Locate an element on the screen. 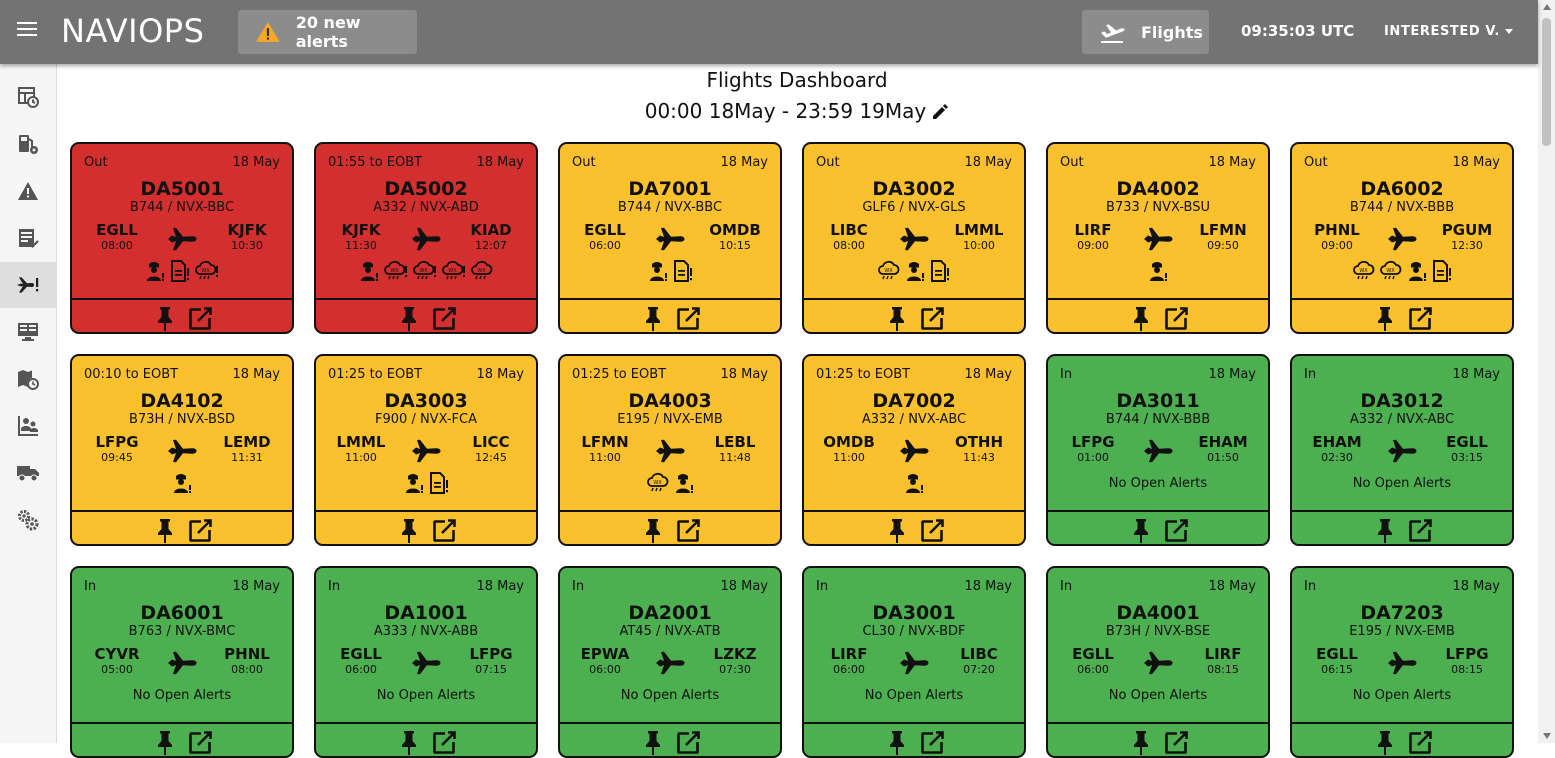 The height and width of the screenshot is (758, 1555). flights-button: Flights is located at coordinates (1145, 32).